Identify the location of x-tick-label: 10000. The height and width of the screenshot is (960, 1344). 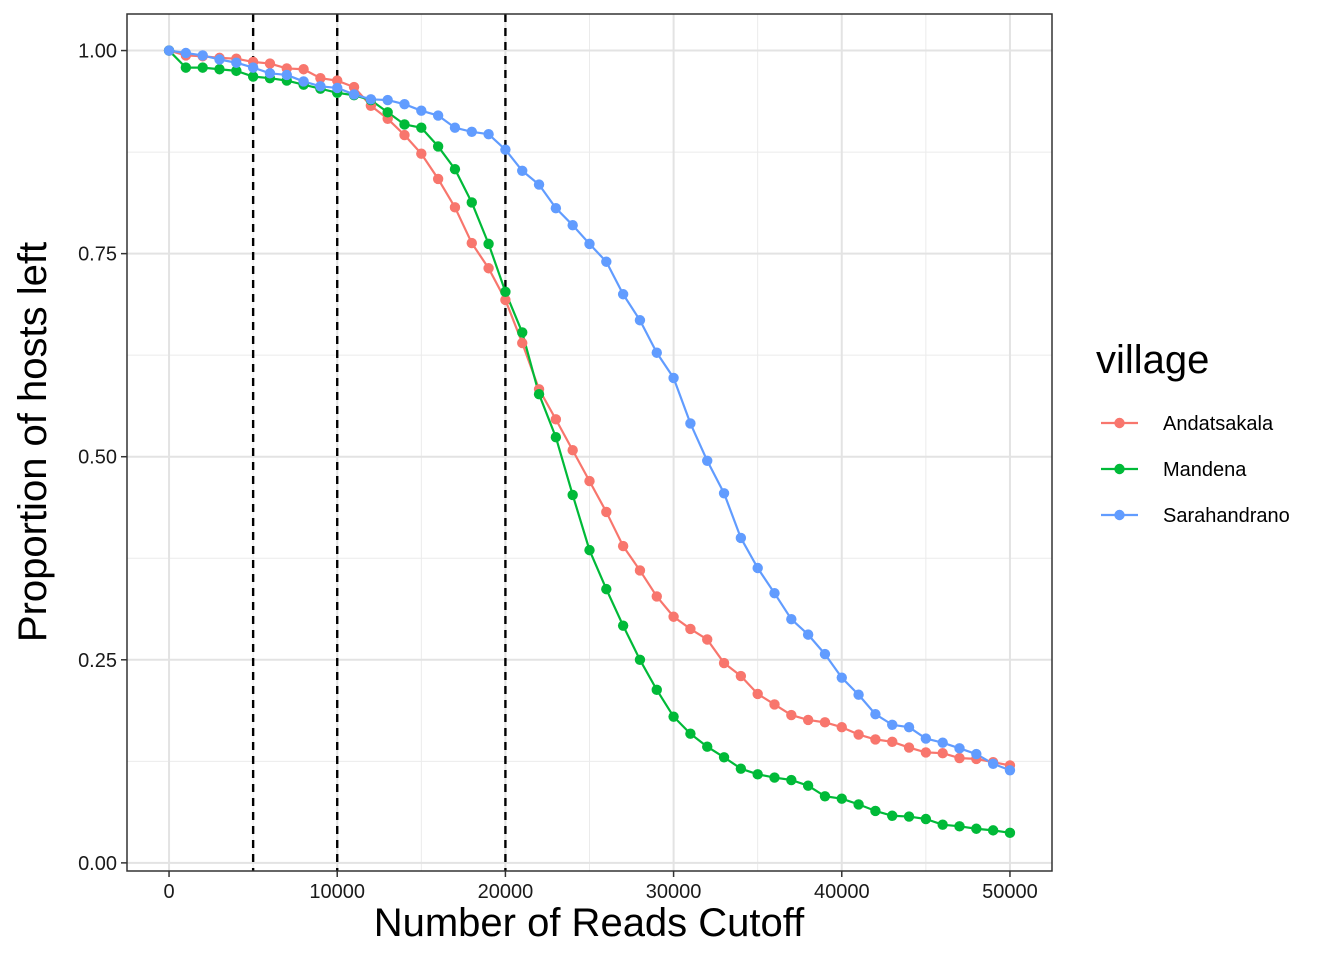
(337, 892).